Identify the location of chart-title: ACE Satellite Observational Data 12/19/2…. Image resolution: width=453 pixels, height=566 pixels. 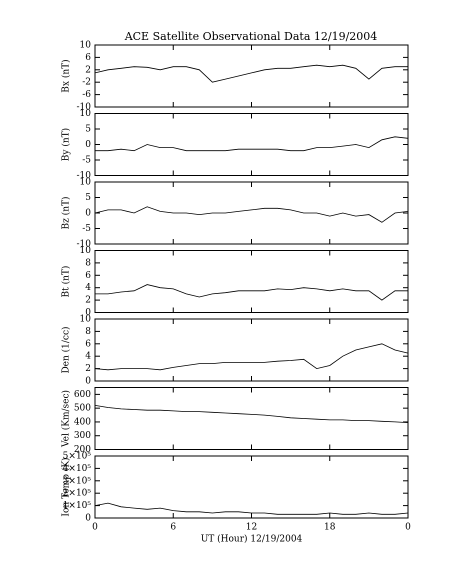
(251, 36).